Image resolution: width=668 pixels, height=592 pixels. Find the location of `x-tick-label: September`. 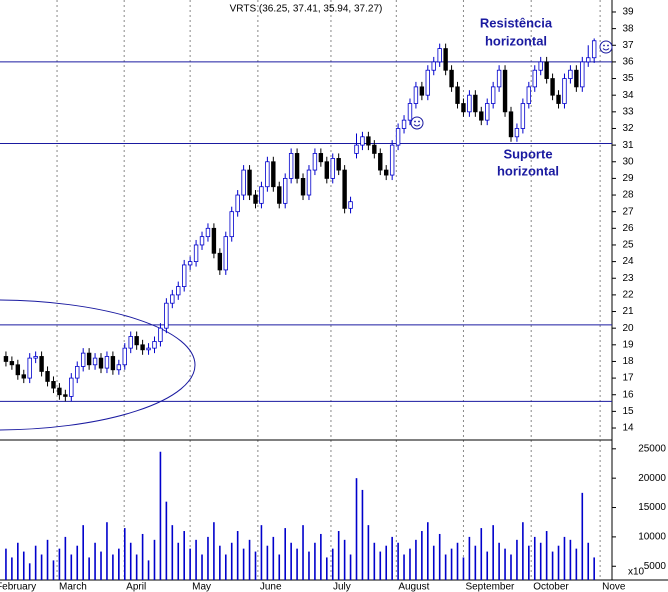

x-tick-label: September is located at coordinates (490, 587).